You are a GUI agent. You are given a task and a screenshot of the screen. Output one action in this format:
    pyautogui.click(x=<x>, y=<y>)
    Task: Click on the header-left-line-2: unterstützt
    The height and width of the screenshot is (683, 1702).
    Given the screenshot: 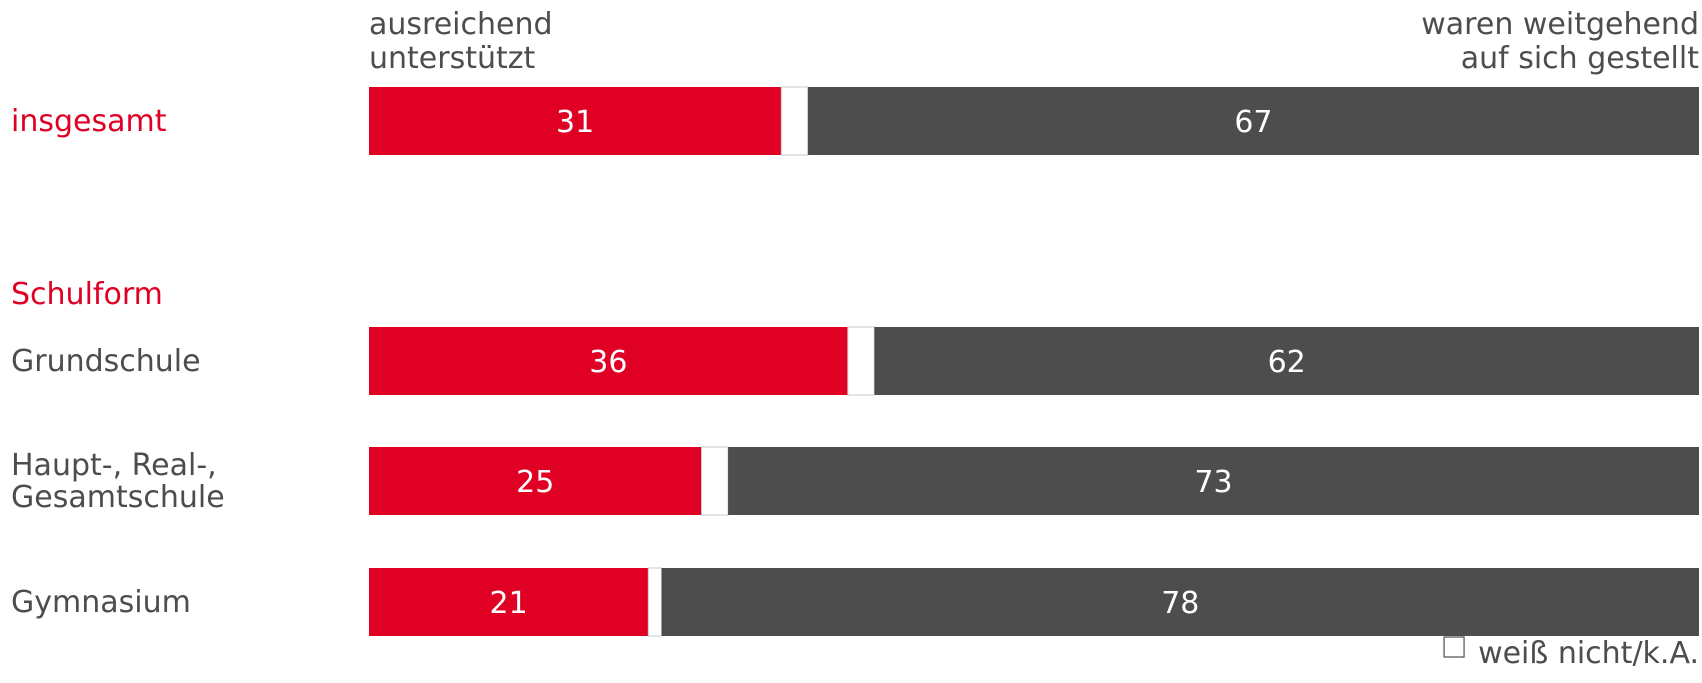 What is the action you would take?
    pyautogui.click(x=452, y=58)
    